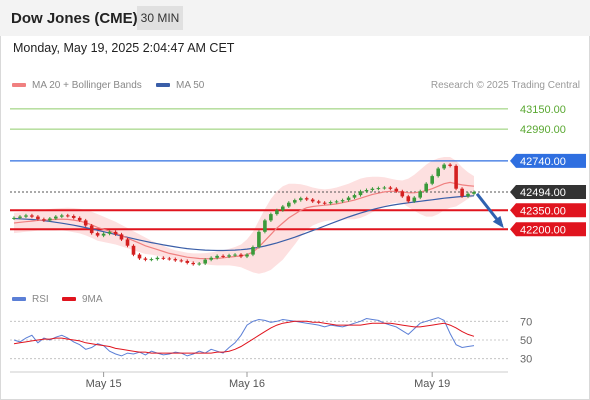  What do you see at coordinates (295, 18) in the screenshot?
I see `chart-header: Dow Jones (CME) 30 MIN` at bounding box center [295, 18].